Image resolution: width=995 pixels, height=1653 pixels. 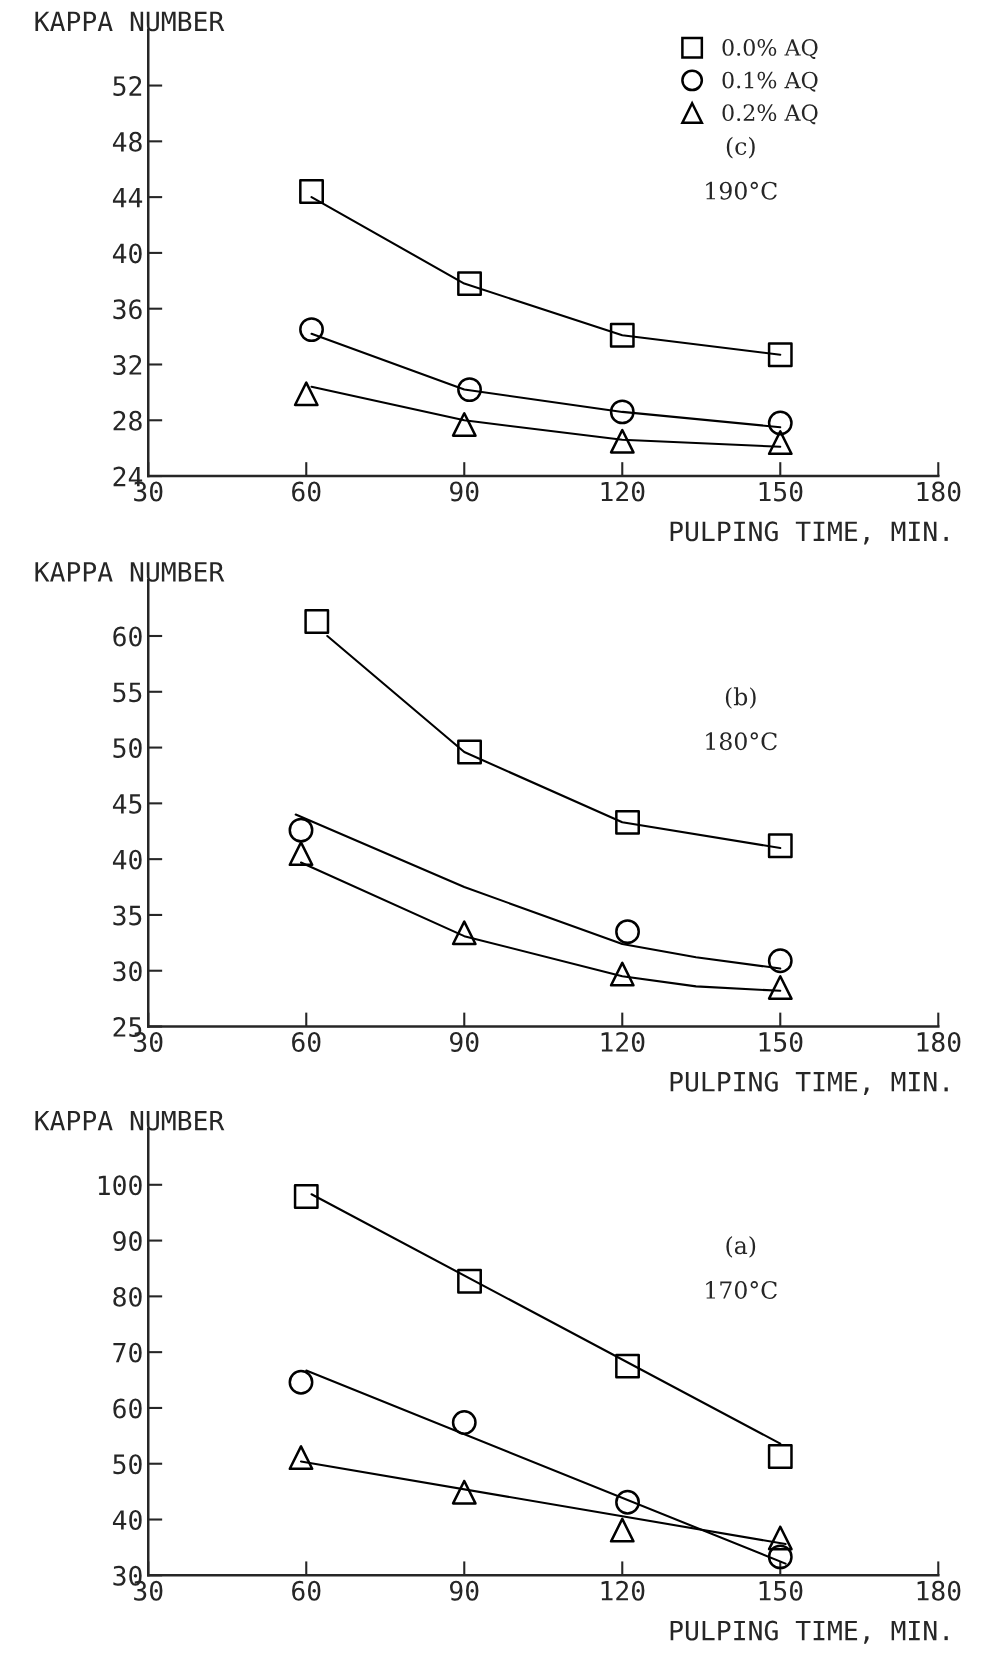 I want to click on annotation: 180°C, so click(x=741, y=741).